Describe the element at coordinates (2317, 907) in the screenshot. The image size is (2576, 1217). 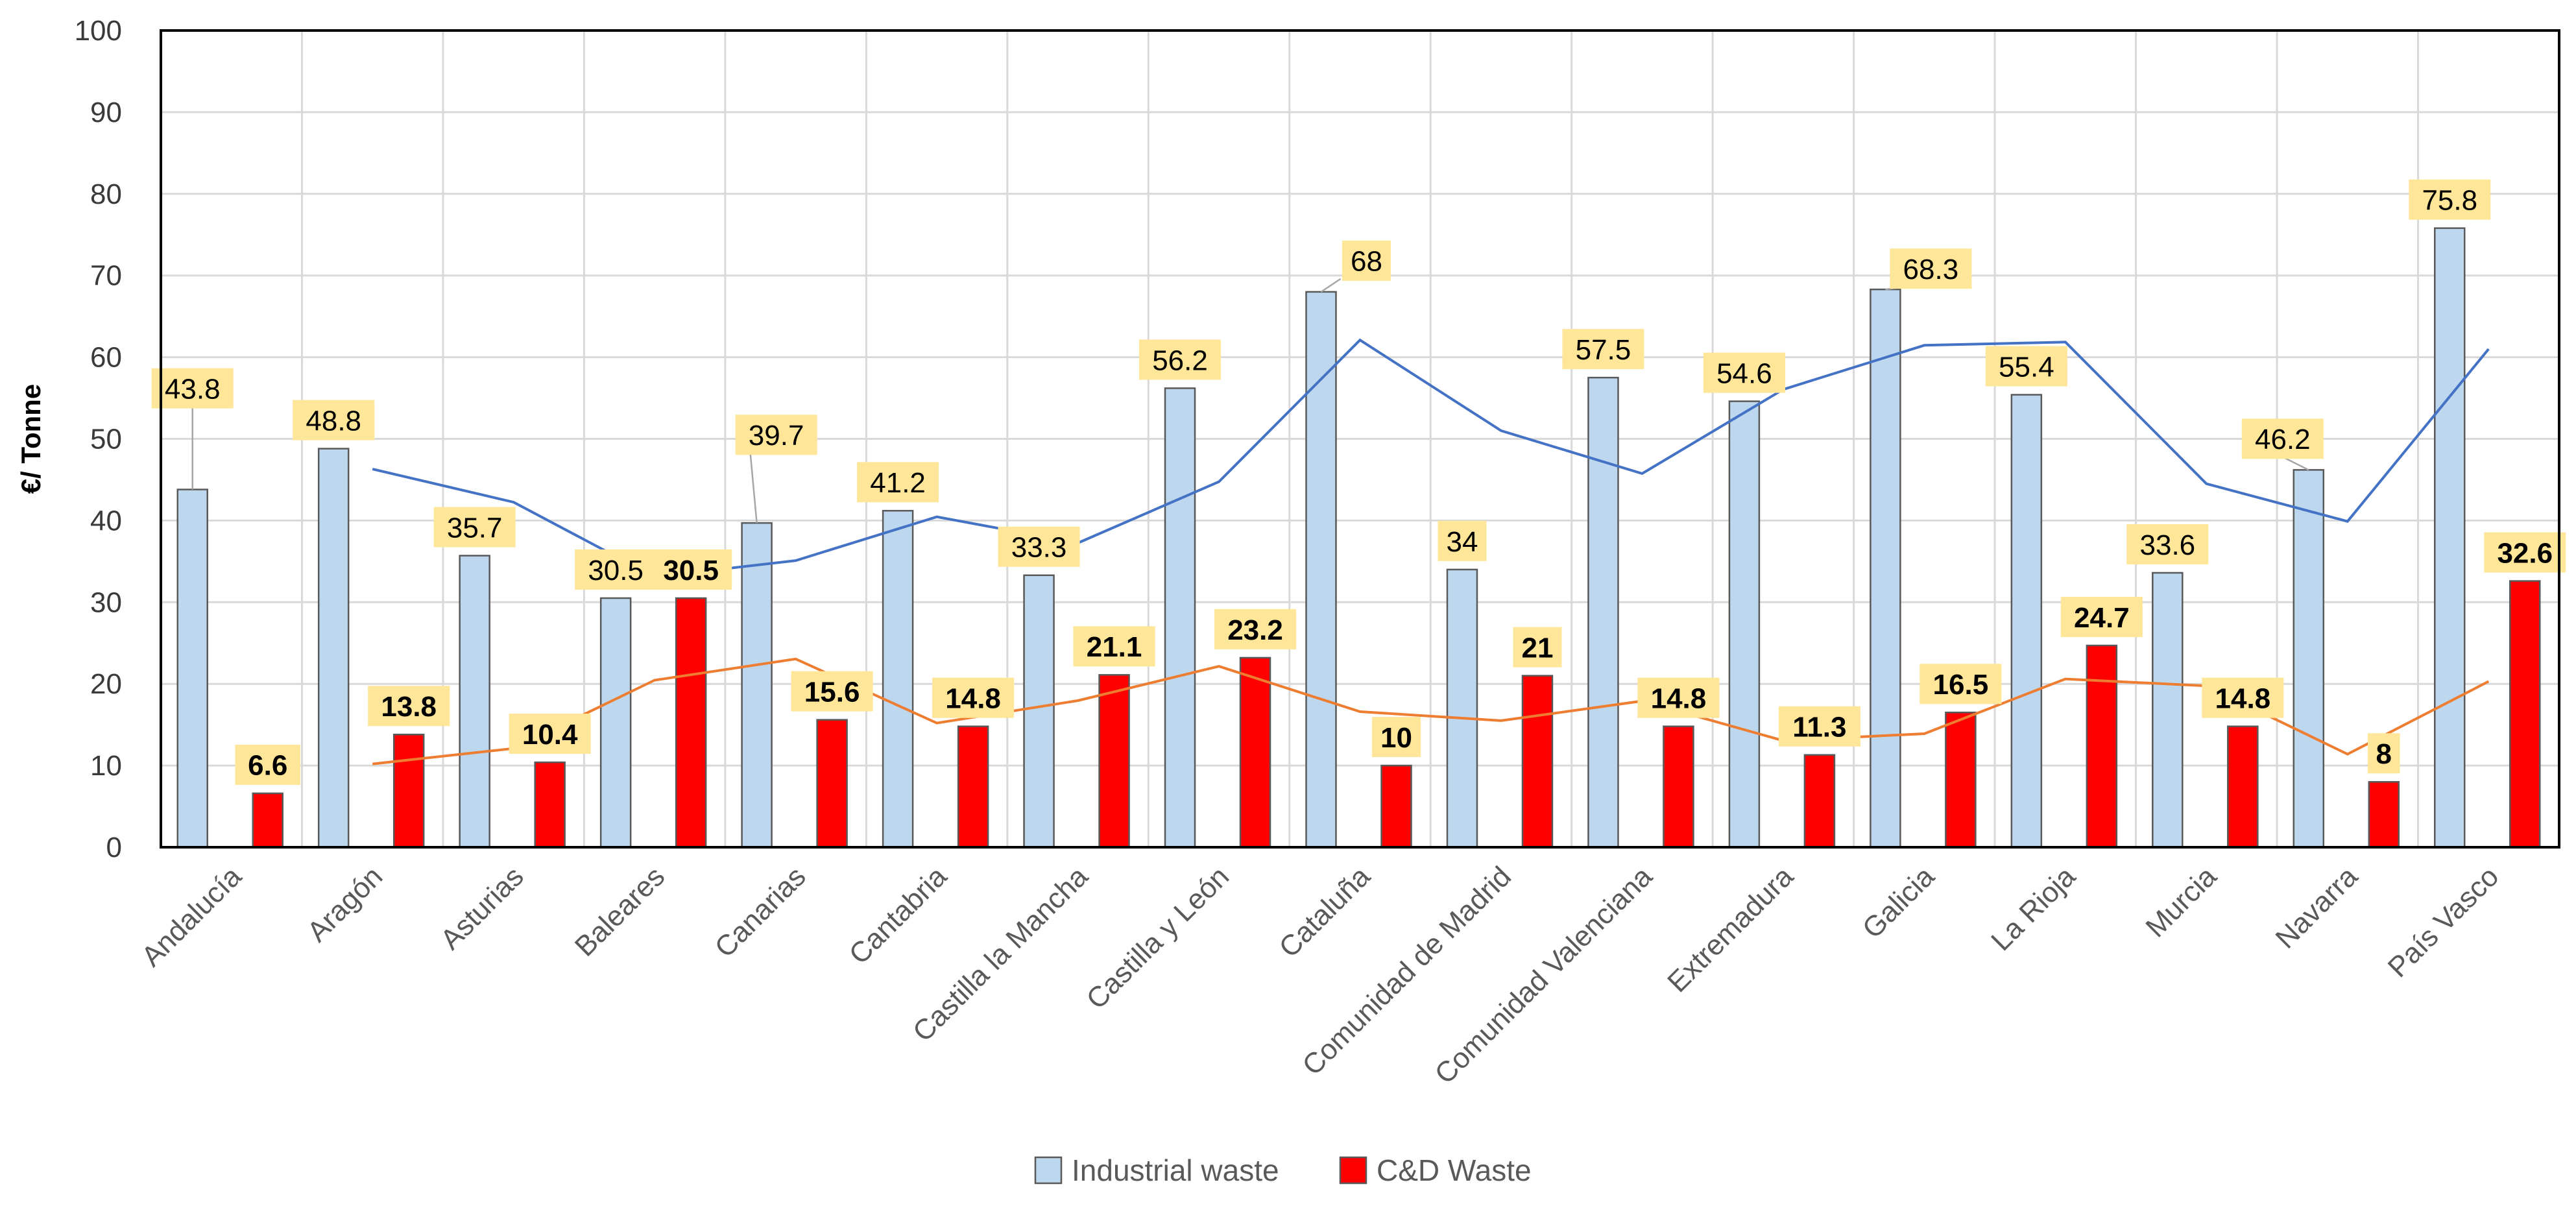
I see `x-category-label: Navarra` at that location.